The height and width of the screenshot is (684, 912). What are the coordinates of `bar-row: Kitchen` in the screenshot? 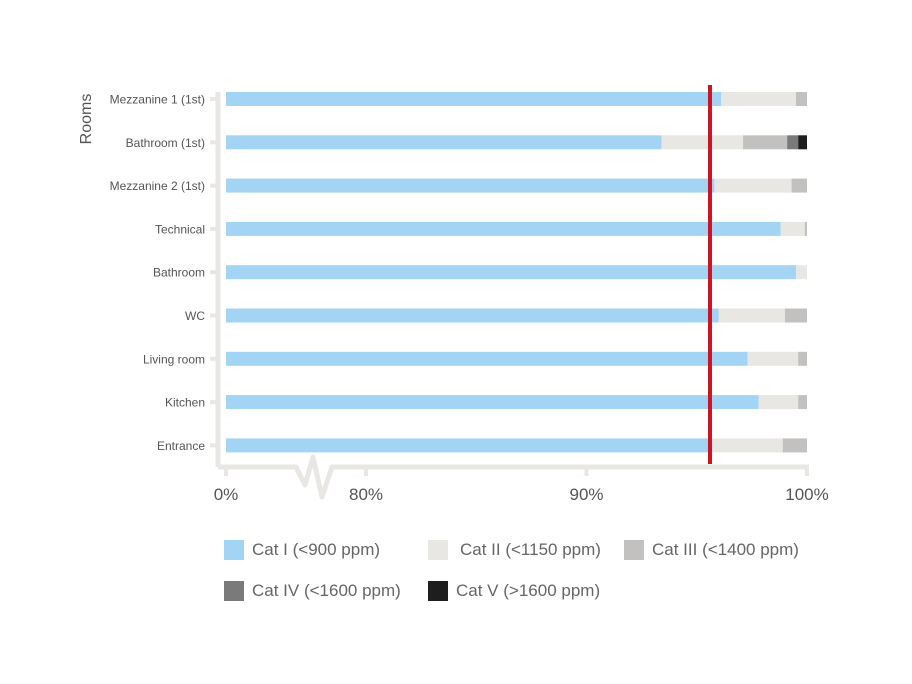 It's located at (486, 402).